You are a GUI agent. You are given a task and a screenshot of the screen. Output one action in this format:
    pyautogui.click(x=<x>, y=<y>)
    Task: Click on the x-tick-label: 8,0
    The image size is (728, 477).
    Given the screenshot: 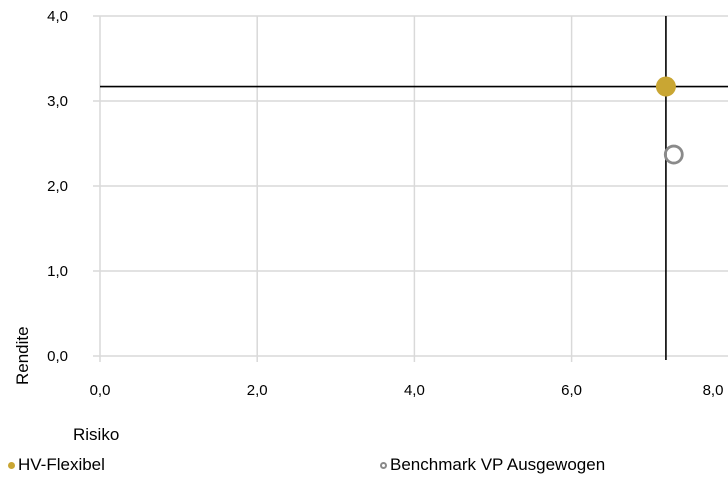 What is the action you would take?
    pyautogui.click(x=713, y=390)
    